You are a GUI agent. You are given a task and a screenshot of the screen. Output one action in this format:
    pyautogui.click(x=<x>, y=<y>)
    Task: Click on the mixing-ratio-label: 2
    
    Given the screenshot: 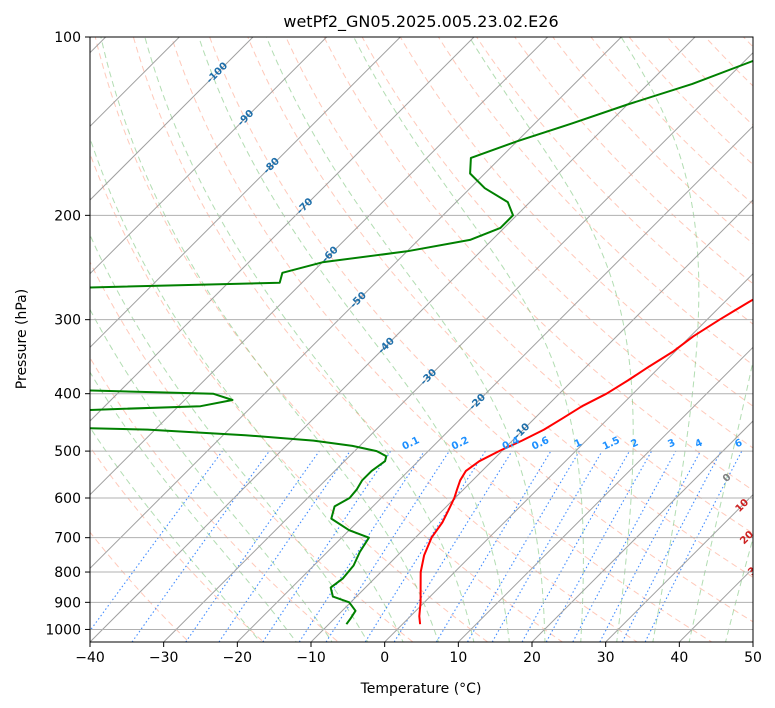 What is the action you would take?
    pyautogui.click(x=634, y=443)
    